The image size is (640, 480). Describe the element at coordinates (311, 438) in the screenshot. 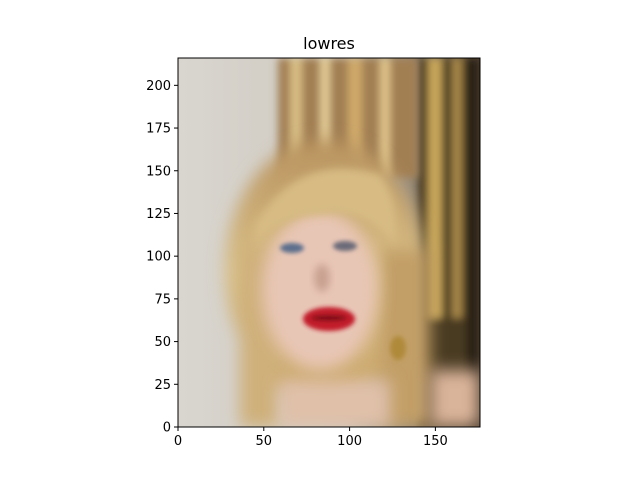

I see `x-axis: 0 50 100 150` at that location.